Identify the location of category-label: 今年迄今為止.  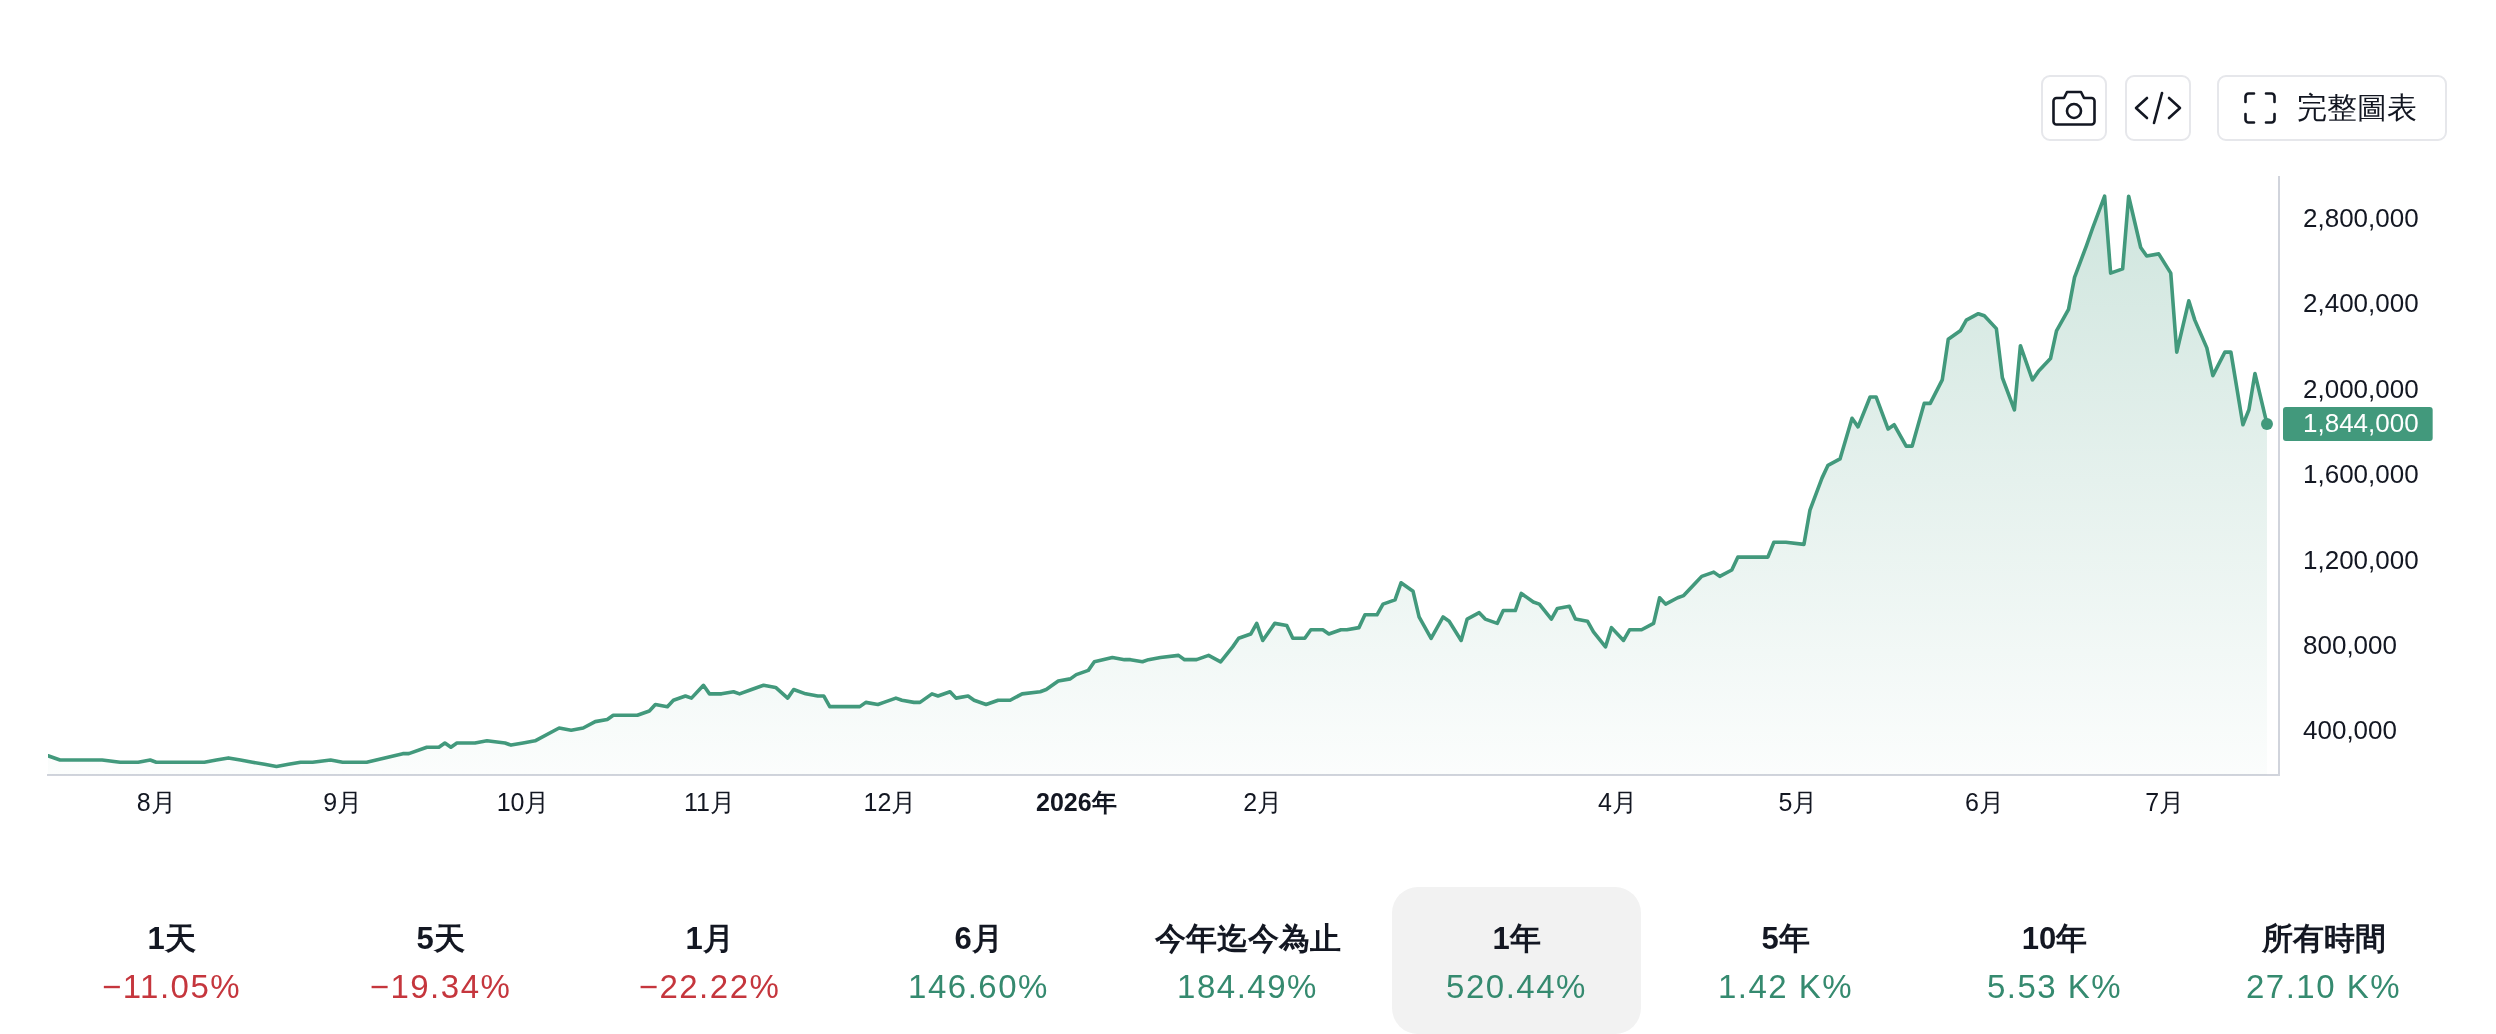
(1247, 939).